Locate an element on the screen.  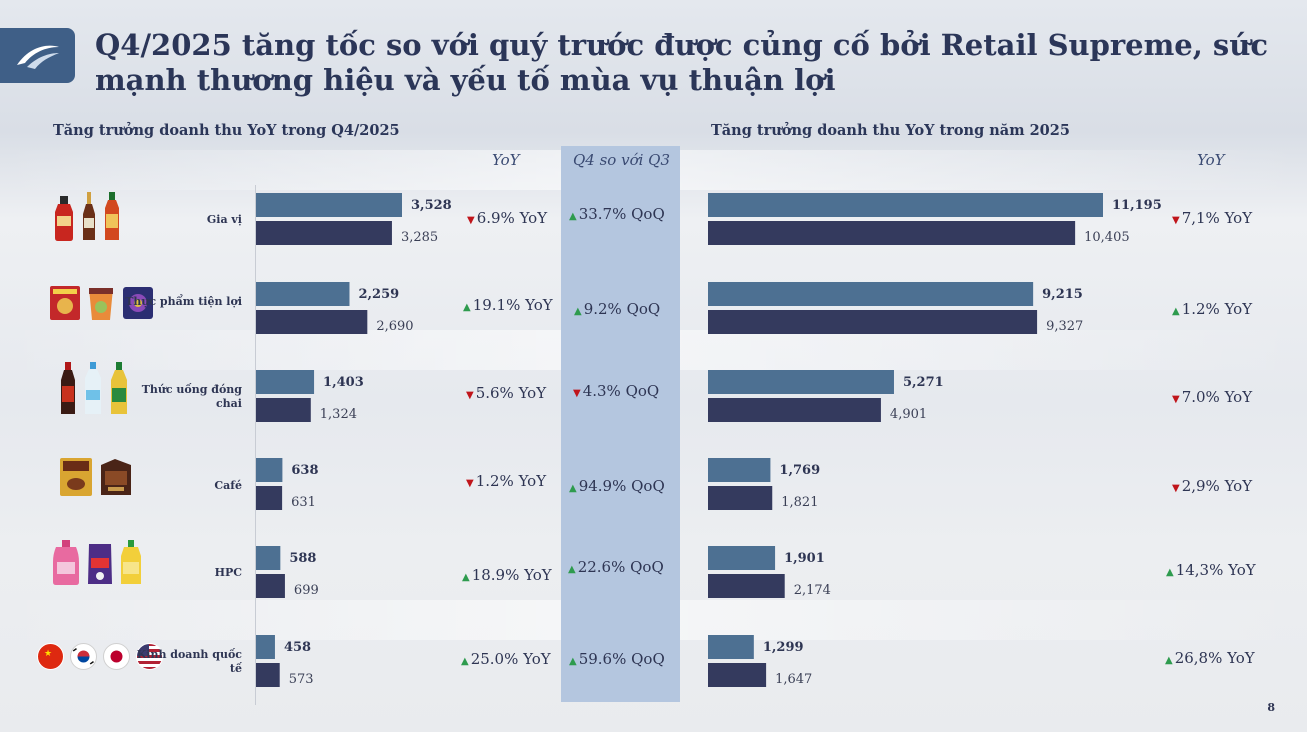
fy-bar-label-s1-1: 9,215 is located at coordinates (1062, 294).